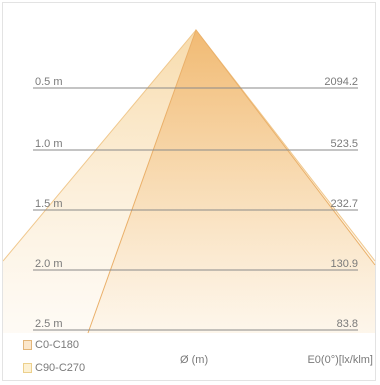 This screenshot has width=380, height=385. What do you see at coordinates (57, 345) in the screenshot?
I see `legend-label-c0-c180: C0-C180` at bounding box center [57, 345].